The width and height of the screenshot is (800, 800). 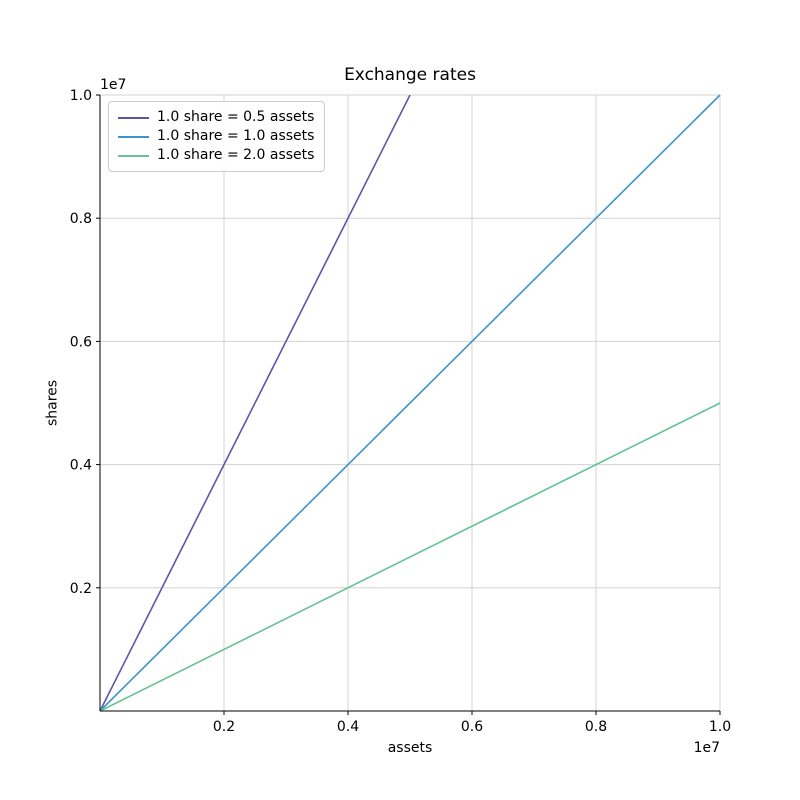 What do you see at coordinates (720, 727) in the screenshot?
I see `x-tick-label: 1.0` at bounding box center [720, 727].